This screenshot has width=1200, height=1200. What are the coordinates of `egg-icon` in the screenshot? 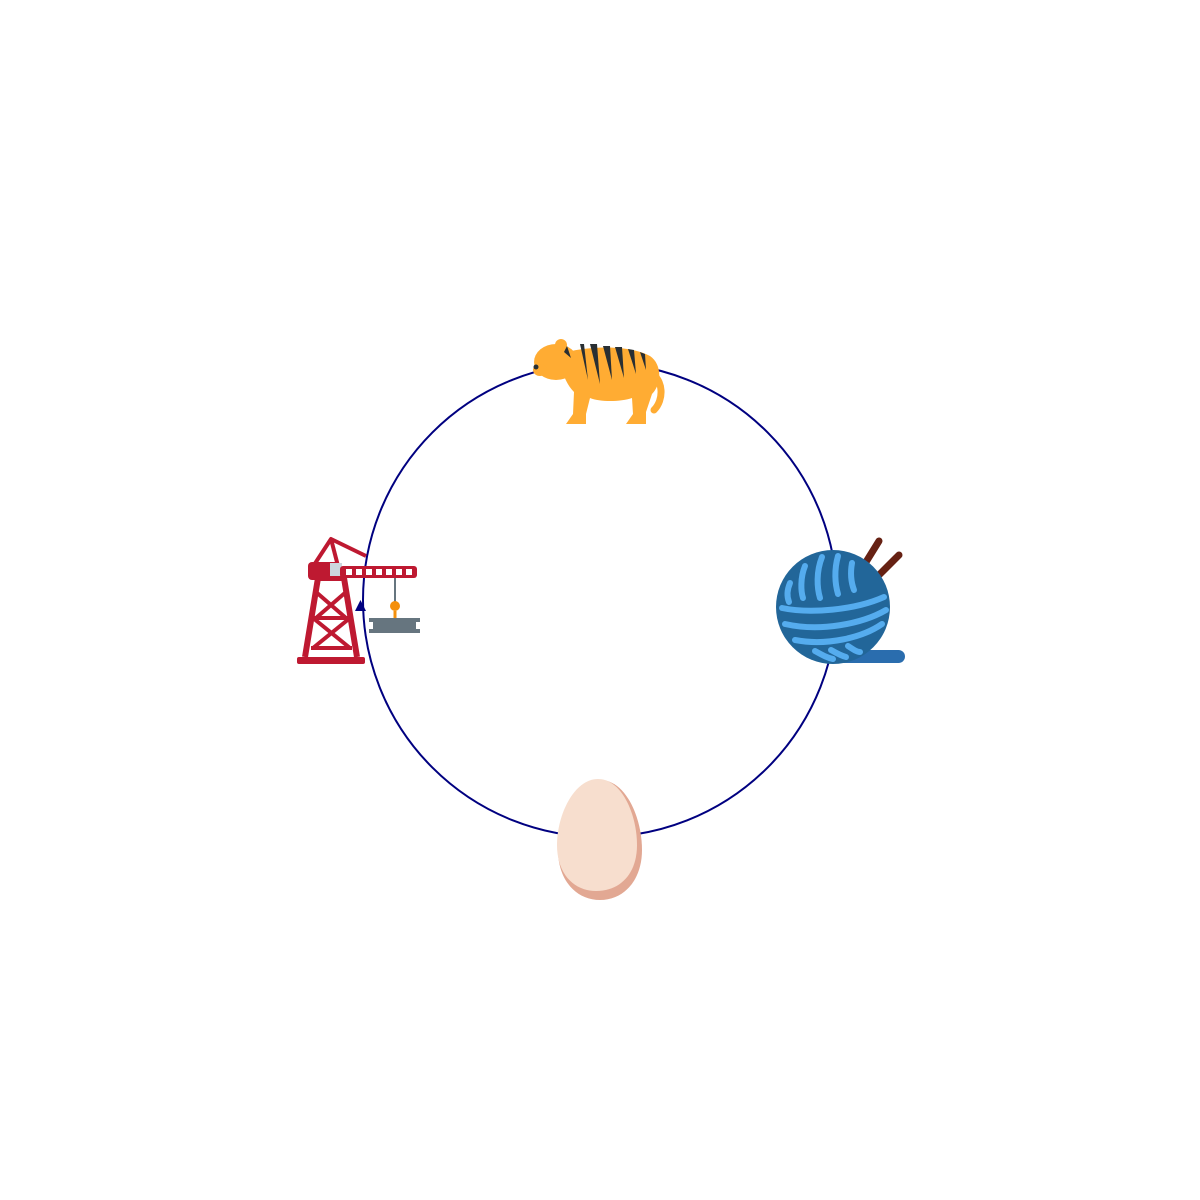 It's located at (599, 839).